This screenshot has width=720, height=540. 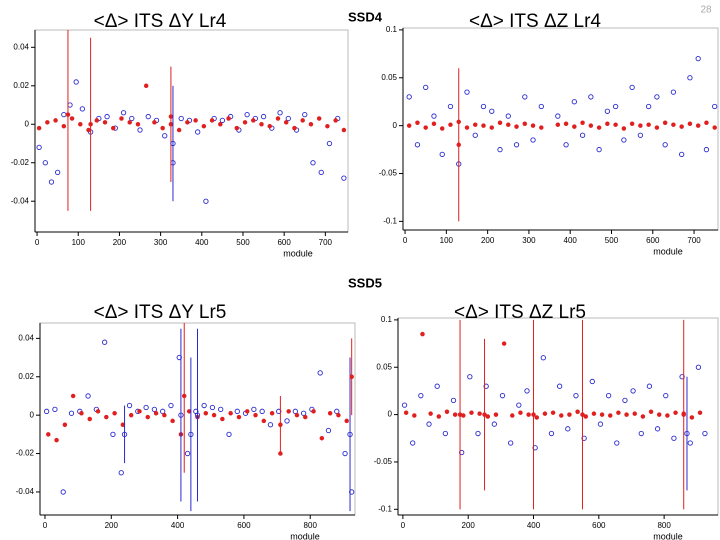 I want to click on section-label: SSD4, so click(x=365, y=16).